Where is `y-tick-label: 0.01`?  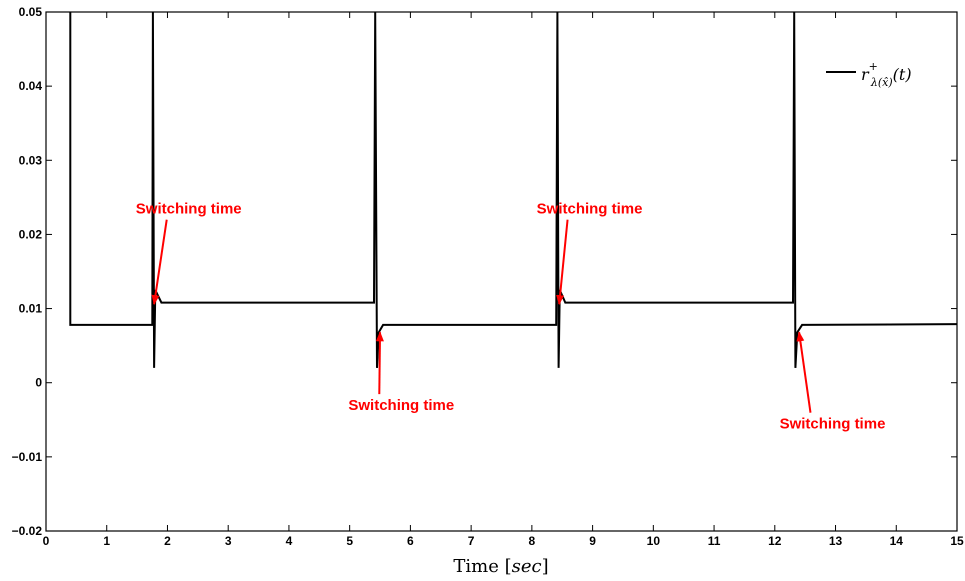 y-tick-label: 0.01 is located at coordinates (31, 309).